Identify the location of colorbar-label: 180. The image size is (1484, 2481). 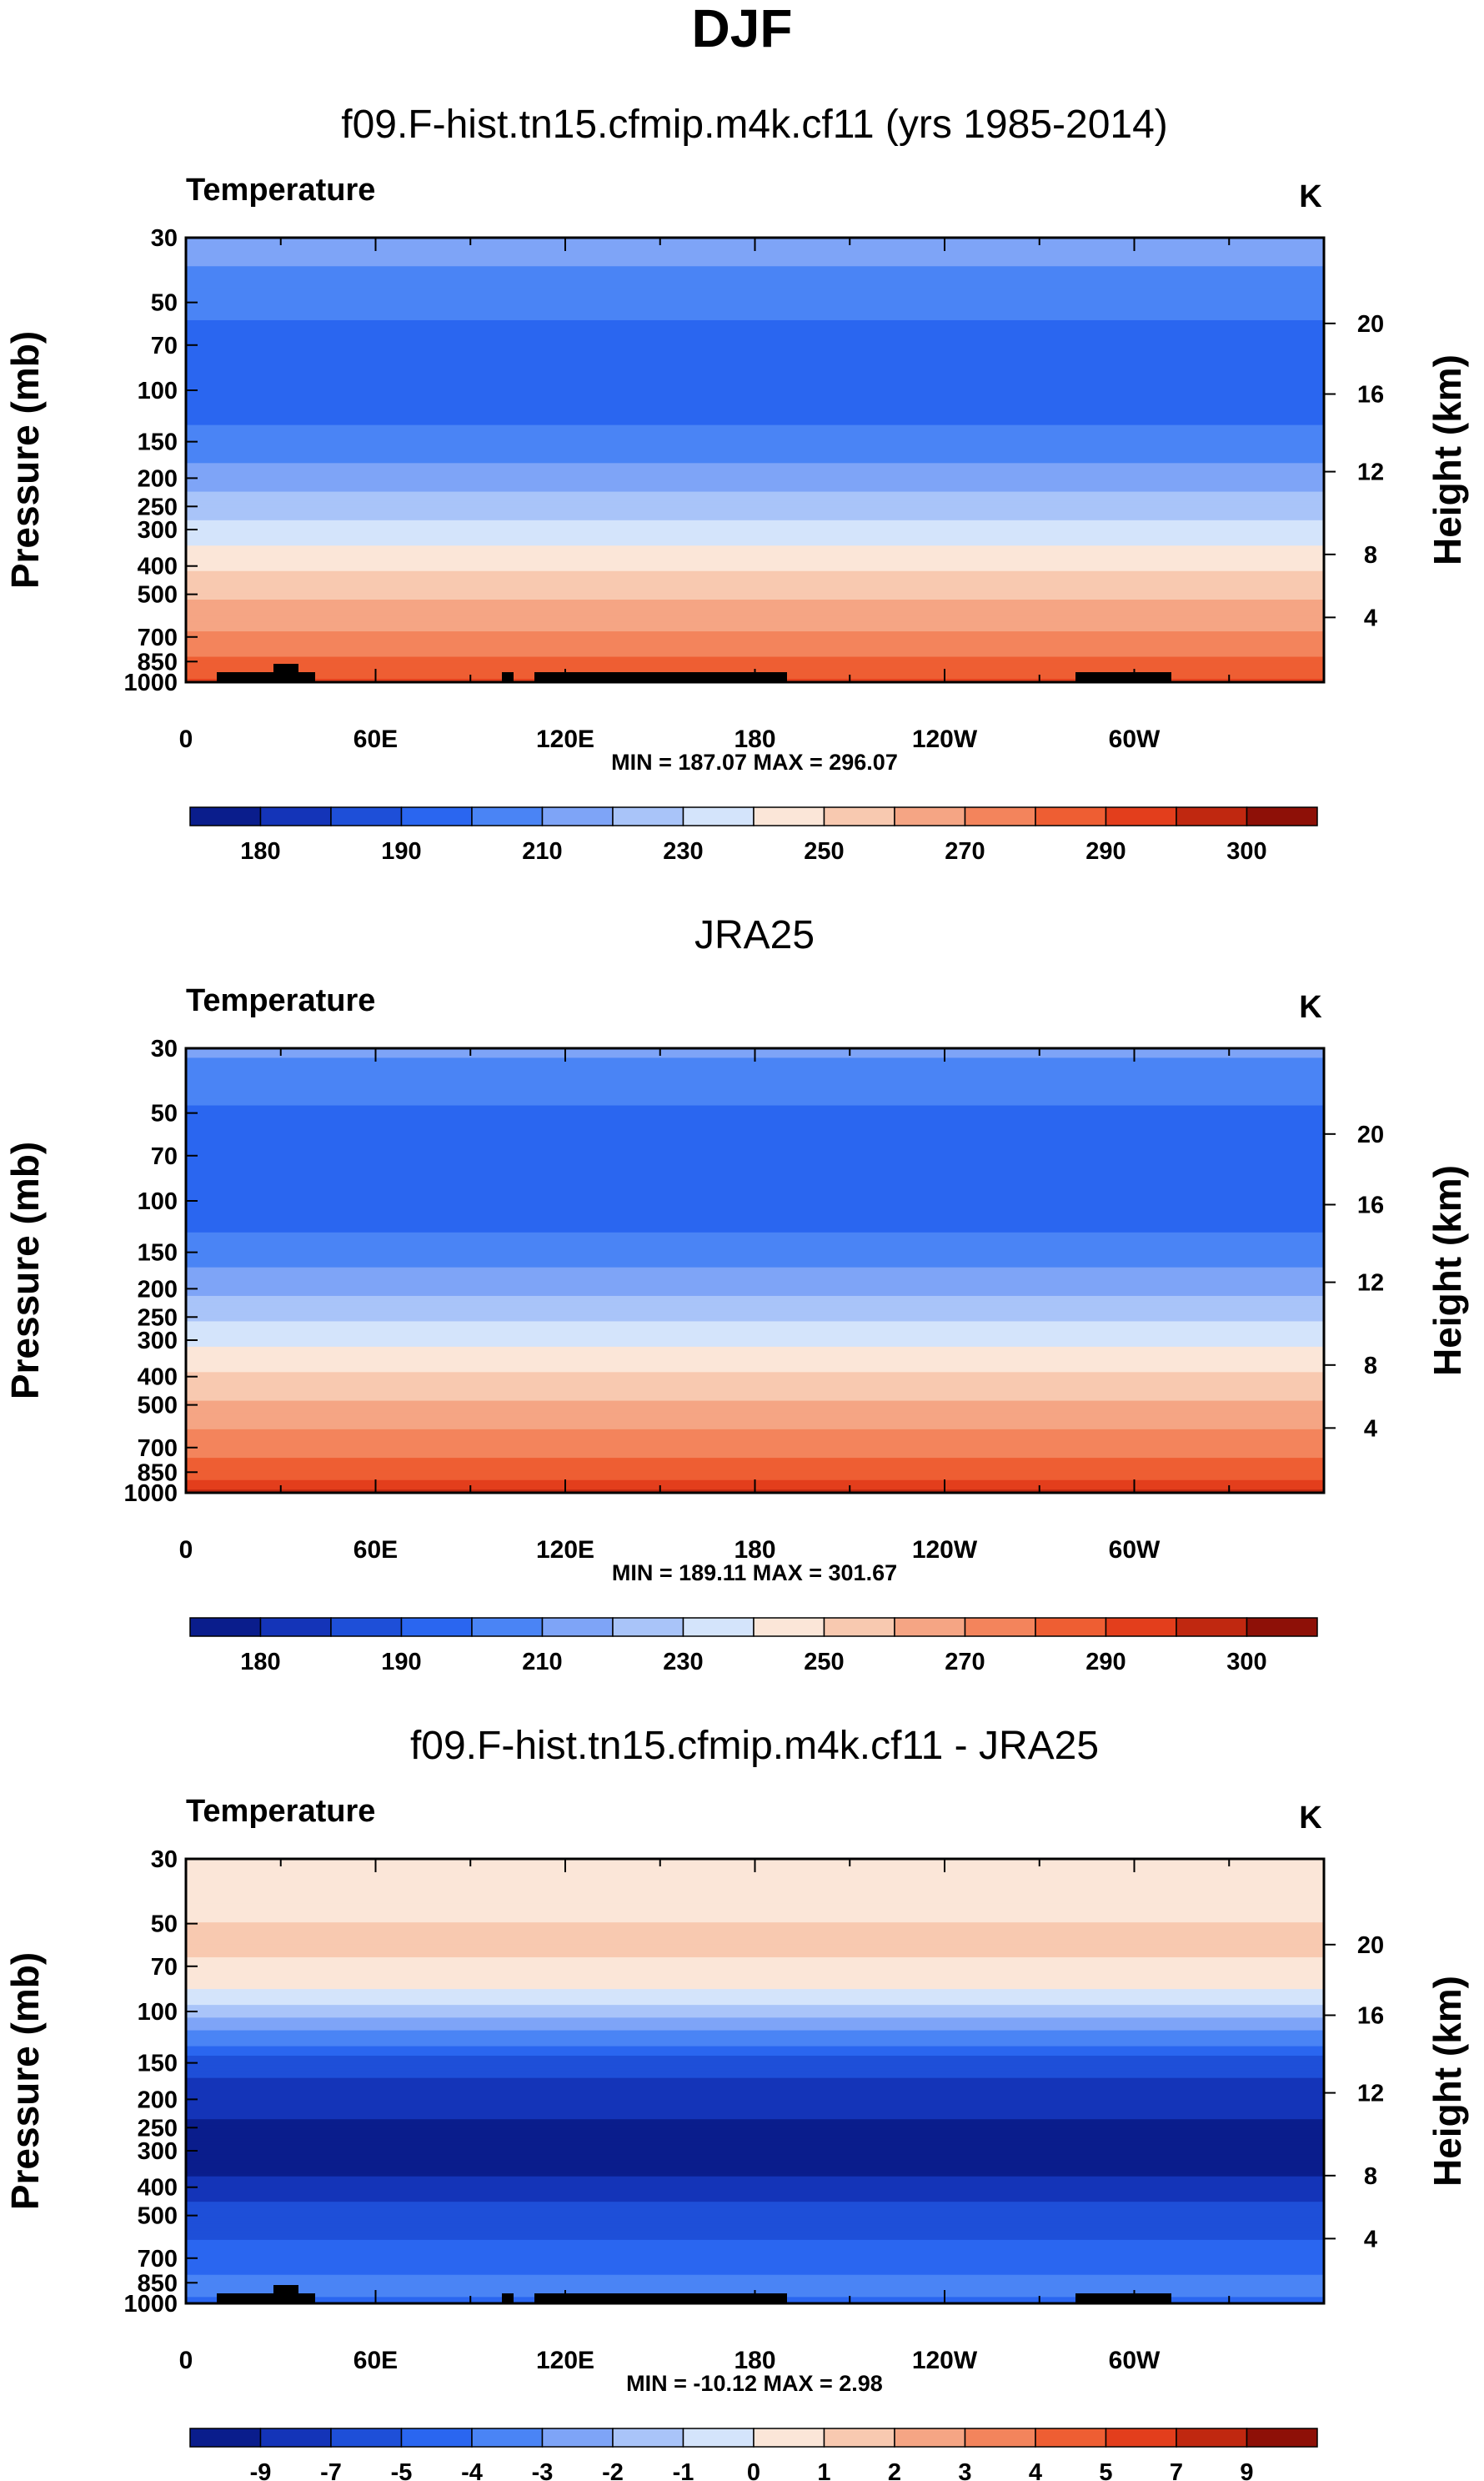
(260, 1662).